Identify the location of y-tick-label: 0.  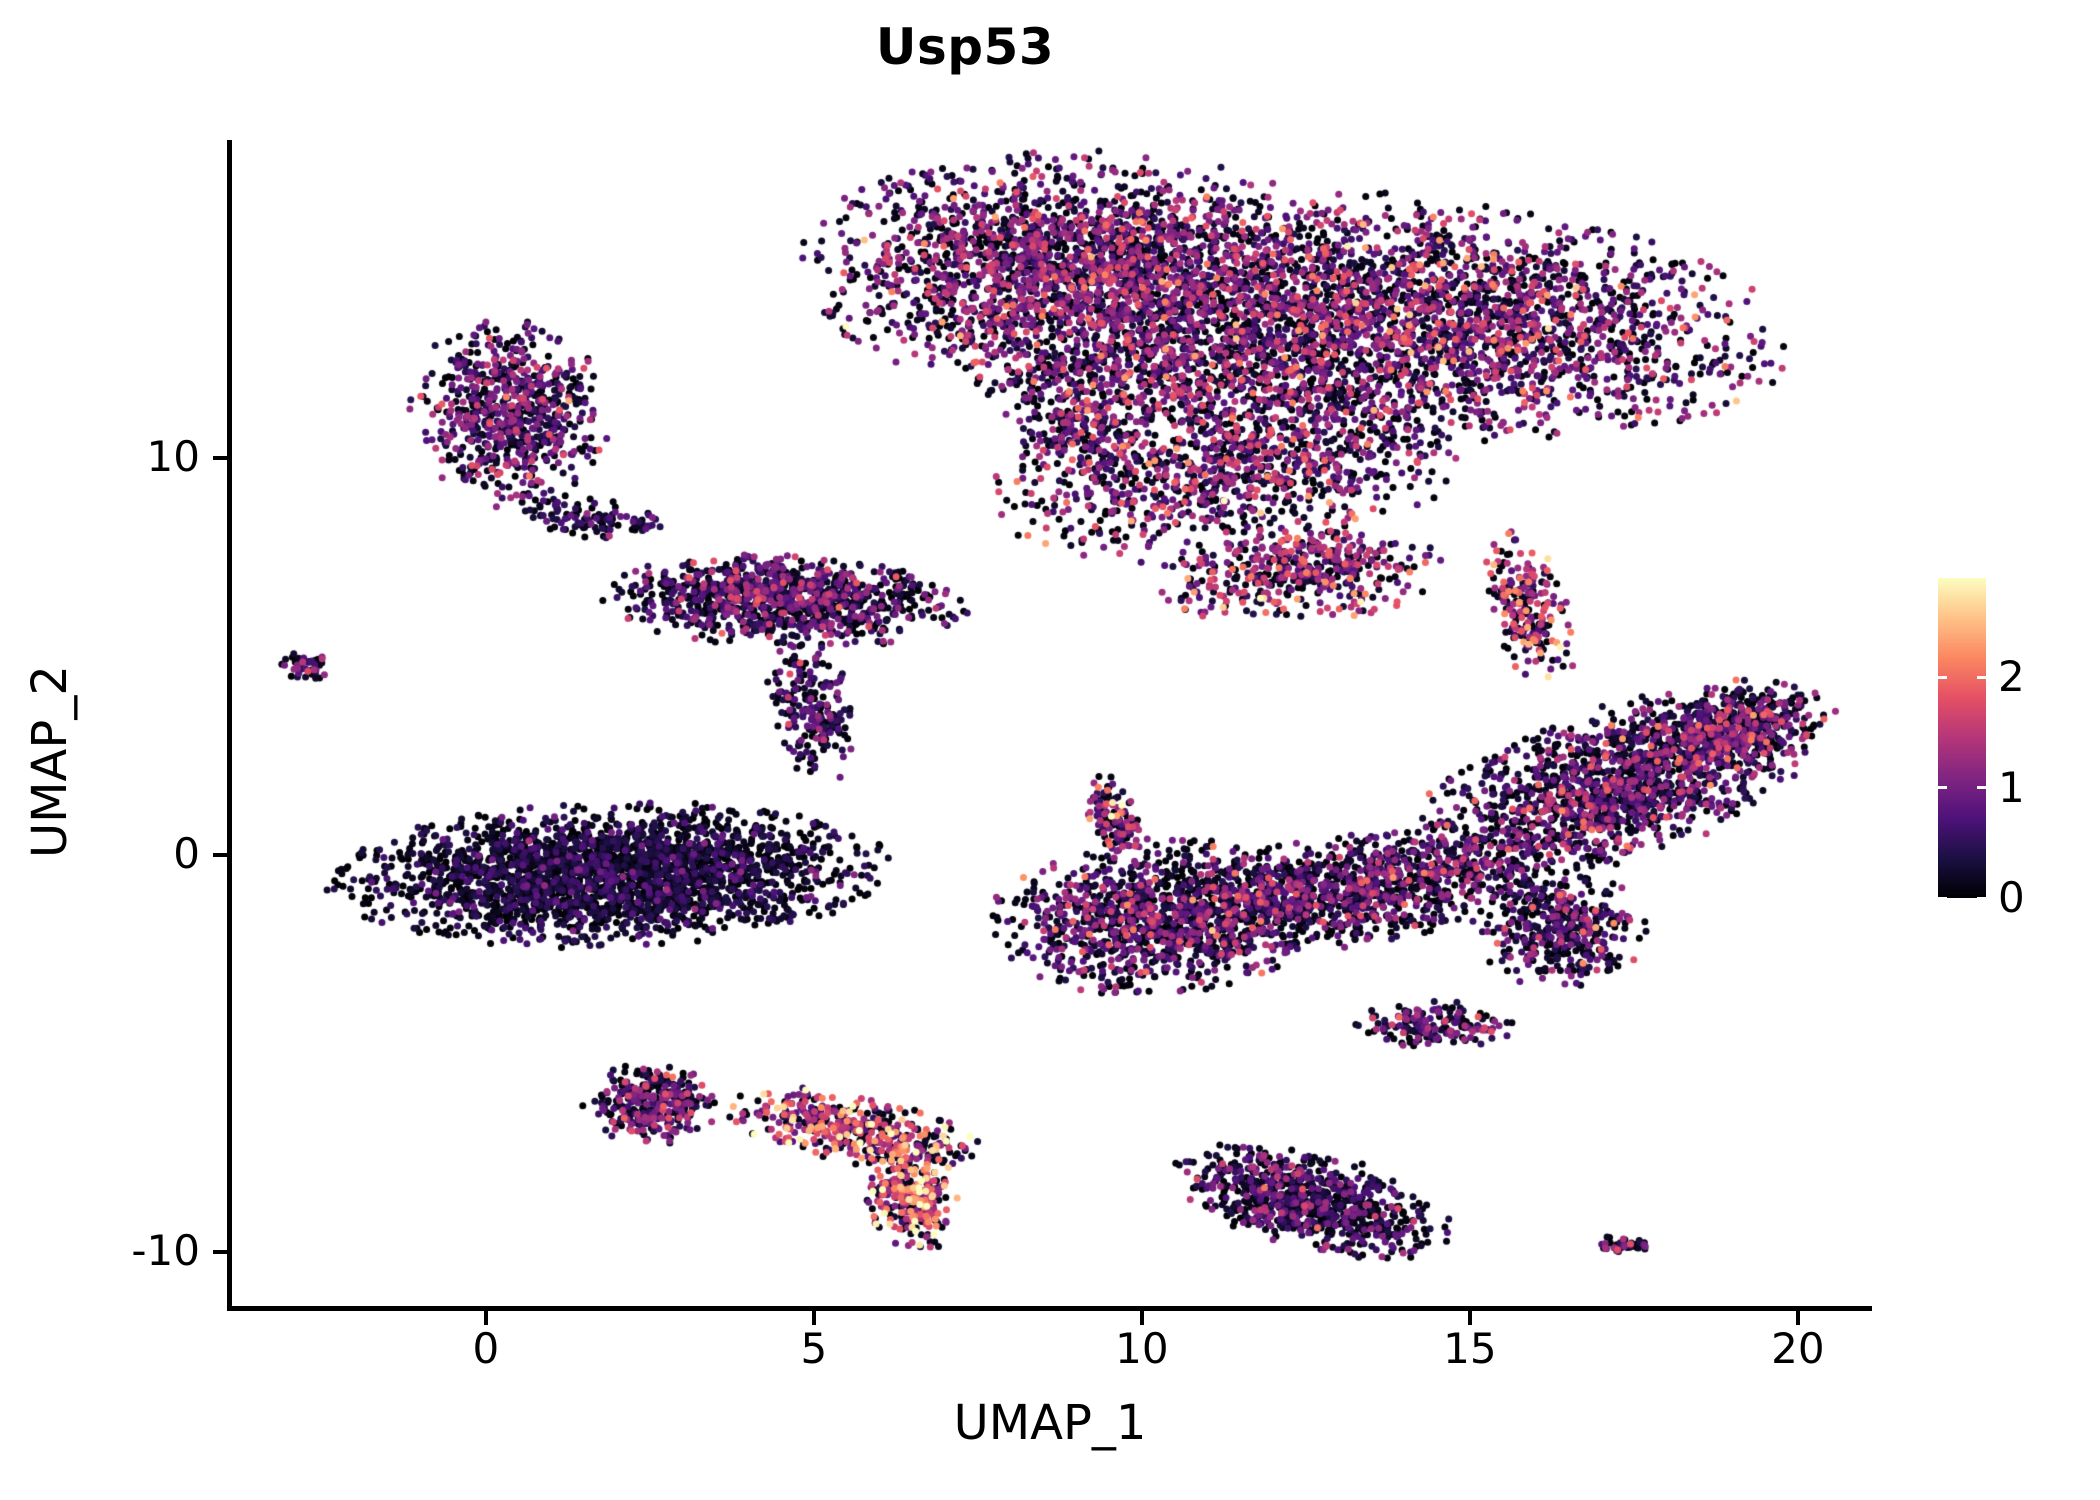
(186, 854).